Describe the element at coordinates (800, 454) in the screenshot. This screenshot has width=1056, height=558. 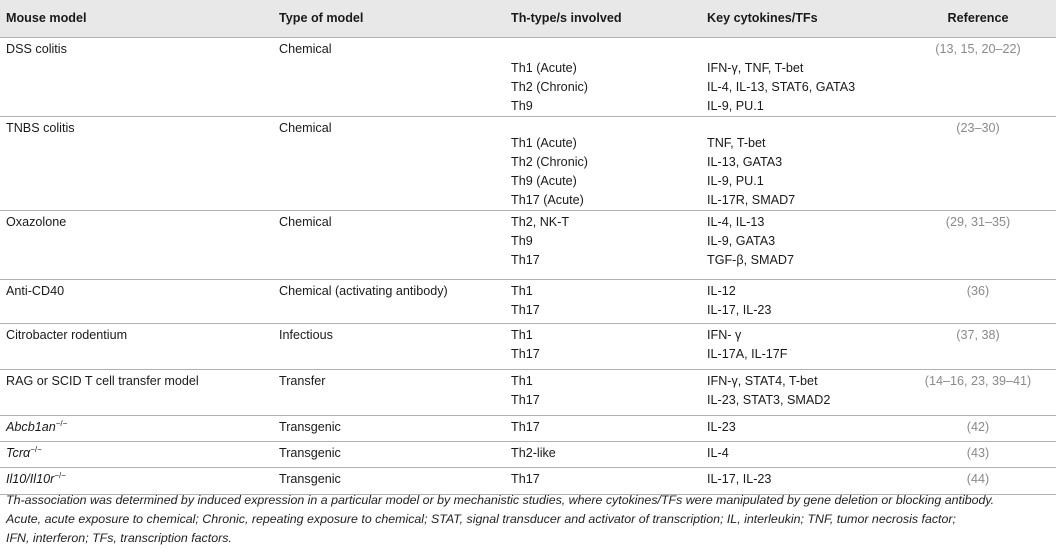
I see `cell-key-cytokines: IL-4` at that location.